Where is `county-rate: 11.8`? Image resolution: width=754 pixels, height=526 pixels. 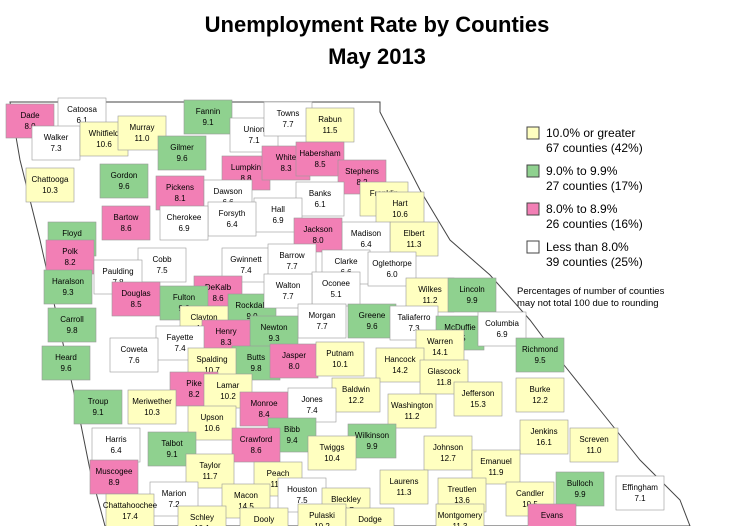 county-rate: 11.8 is located at coordinates (445, 382).